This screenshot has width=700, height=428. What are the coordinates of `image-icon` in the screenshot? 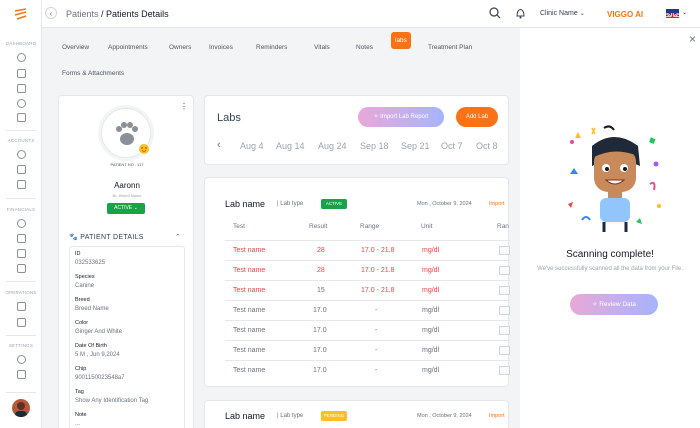 It's located at (21, 374).